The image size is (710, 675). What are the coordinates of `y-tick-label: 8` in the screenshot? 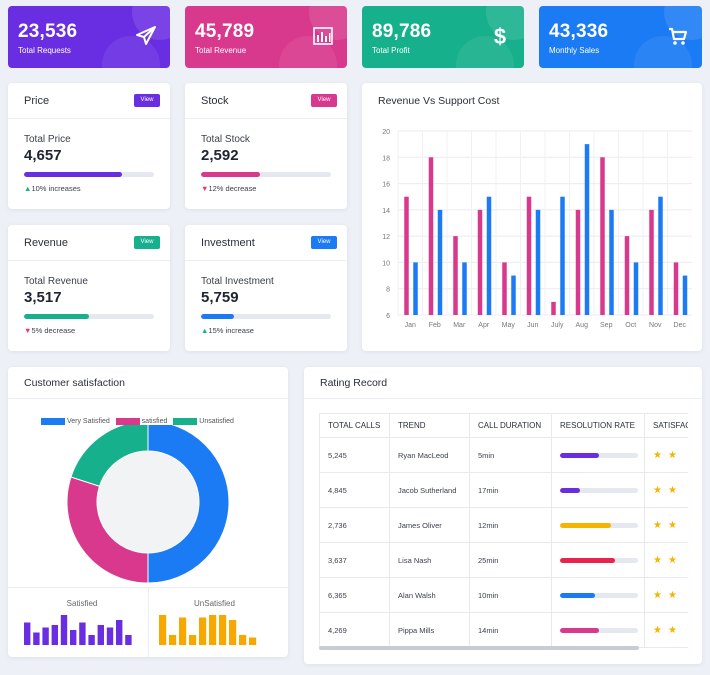 It's located at (388, 290).